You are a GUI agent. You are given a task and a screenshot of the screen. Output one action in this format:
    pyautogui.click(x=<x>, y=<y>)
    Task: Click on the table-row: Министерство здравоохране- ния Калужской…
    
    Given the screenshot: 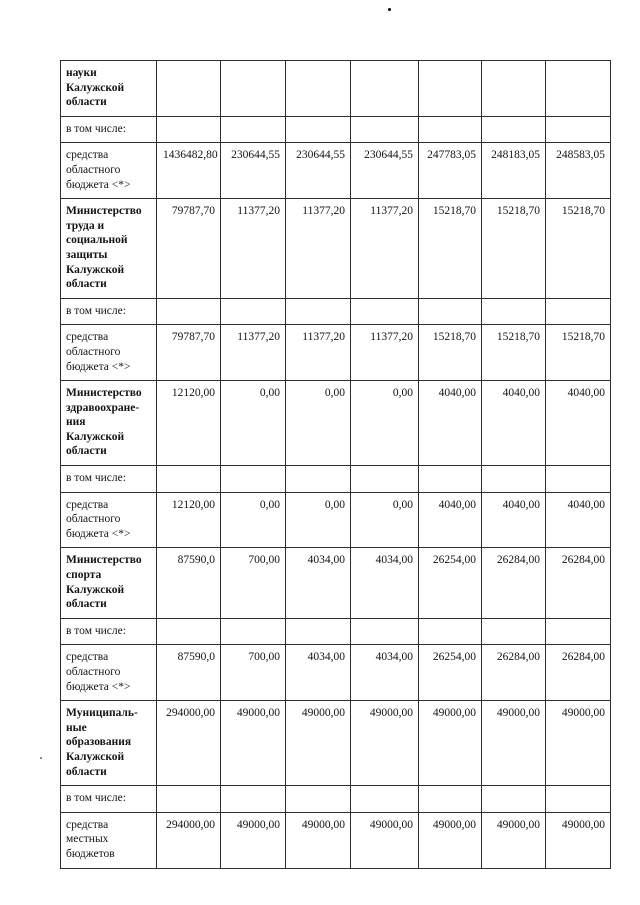 What is the action you would take?
    pyautogui.click(x=335, y=423)
    